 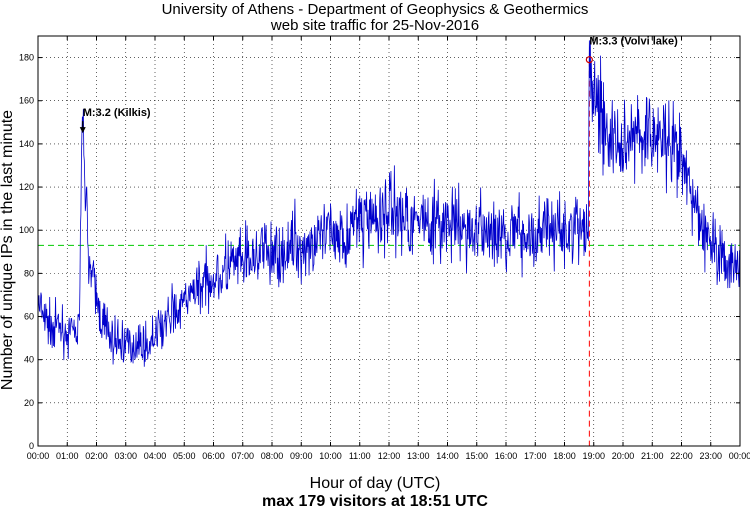 What do you see at coordinates (31, 446) in the screenshot?
I see `y-tick-label: 0` at bounding box center [31, 446].